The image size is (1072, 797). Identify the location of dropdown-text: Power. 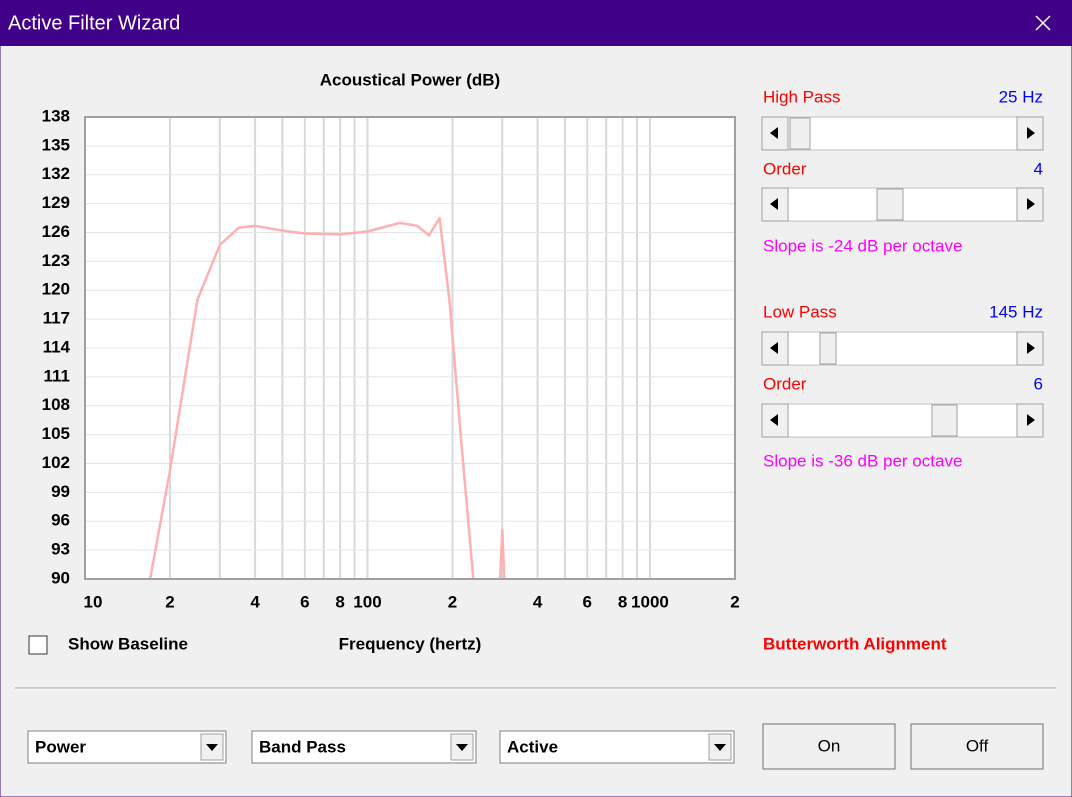
(60, 746).